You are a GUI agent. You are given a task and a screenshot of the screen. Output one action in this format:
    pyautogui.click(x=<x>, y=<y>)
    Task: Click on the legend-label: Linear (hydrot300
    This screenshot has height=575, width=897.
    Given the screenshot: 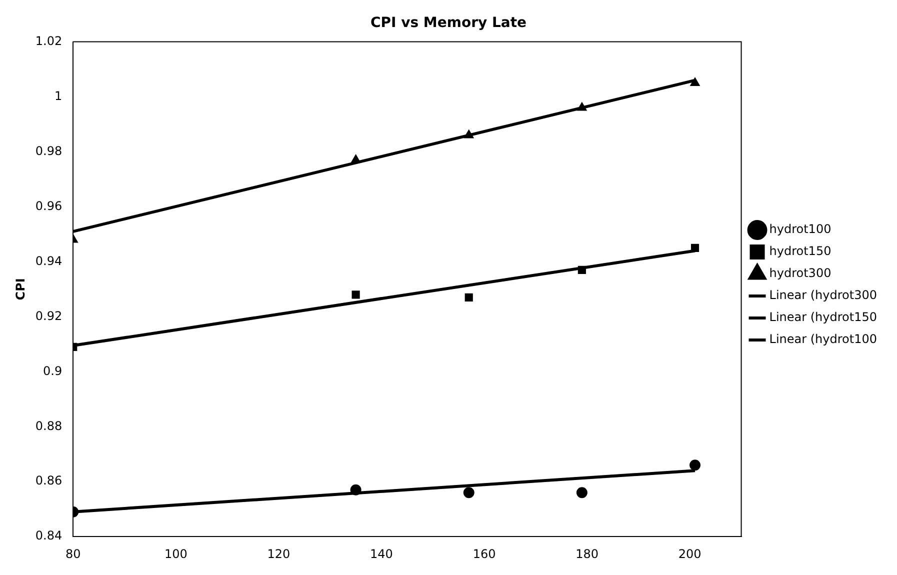 What is the action you would take?
    pyautogui.click(x=823, y=295)
    